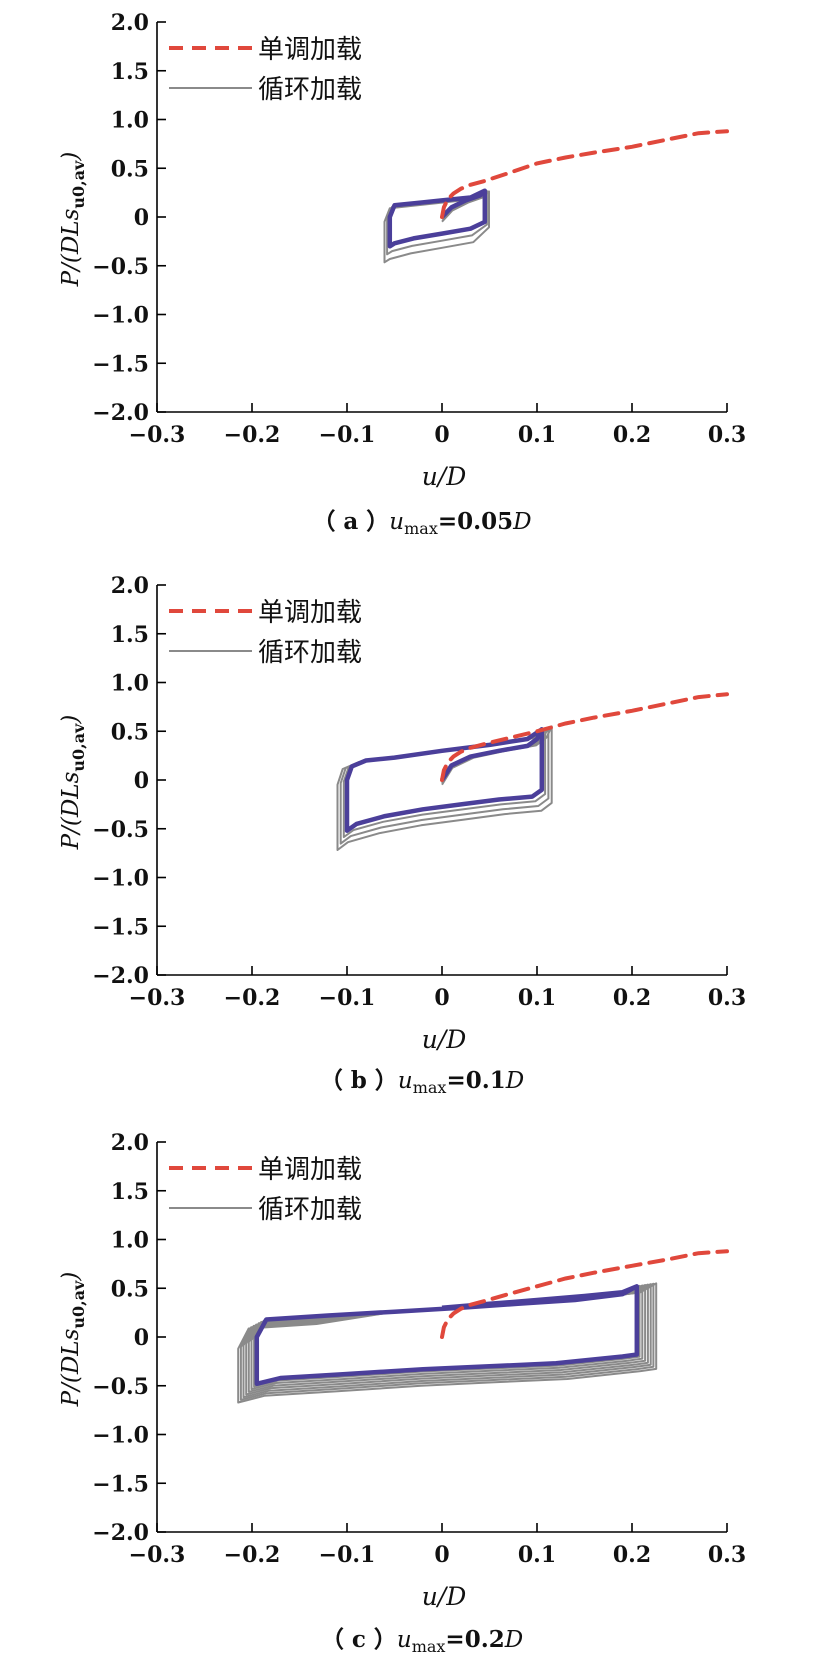 Image resolution: width=824 pixels, height=1655 pixels. I want to click on caption-prefix: （ b ）, so click(359, 1080).